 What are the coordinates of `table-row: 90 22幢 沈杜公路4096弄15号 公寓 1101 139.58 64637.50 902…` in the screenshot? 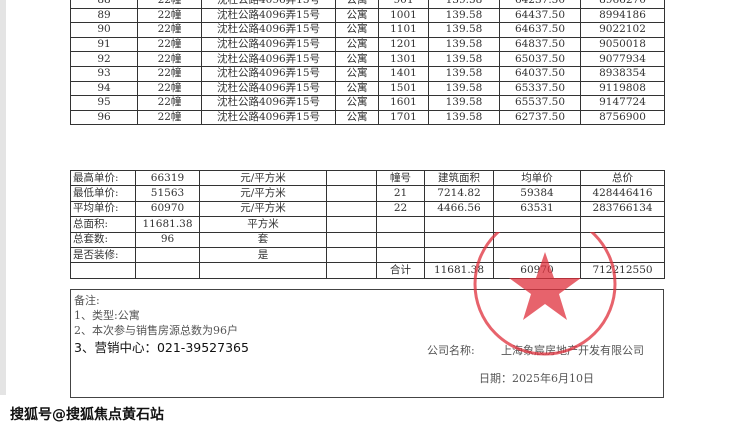 It's located at (367, 30).